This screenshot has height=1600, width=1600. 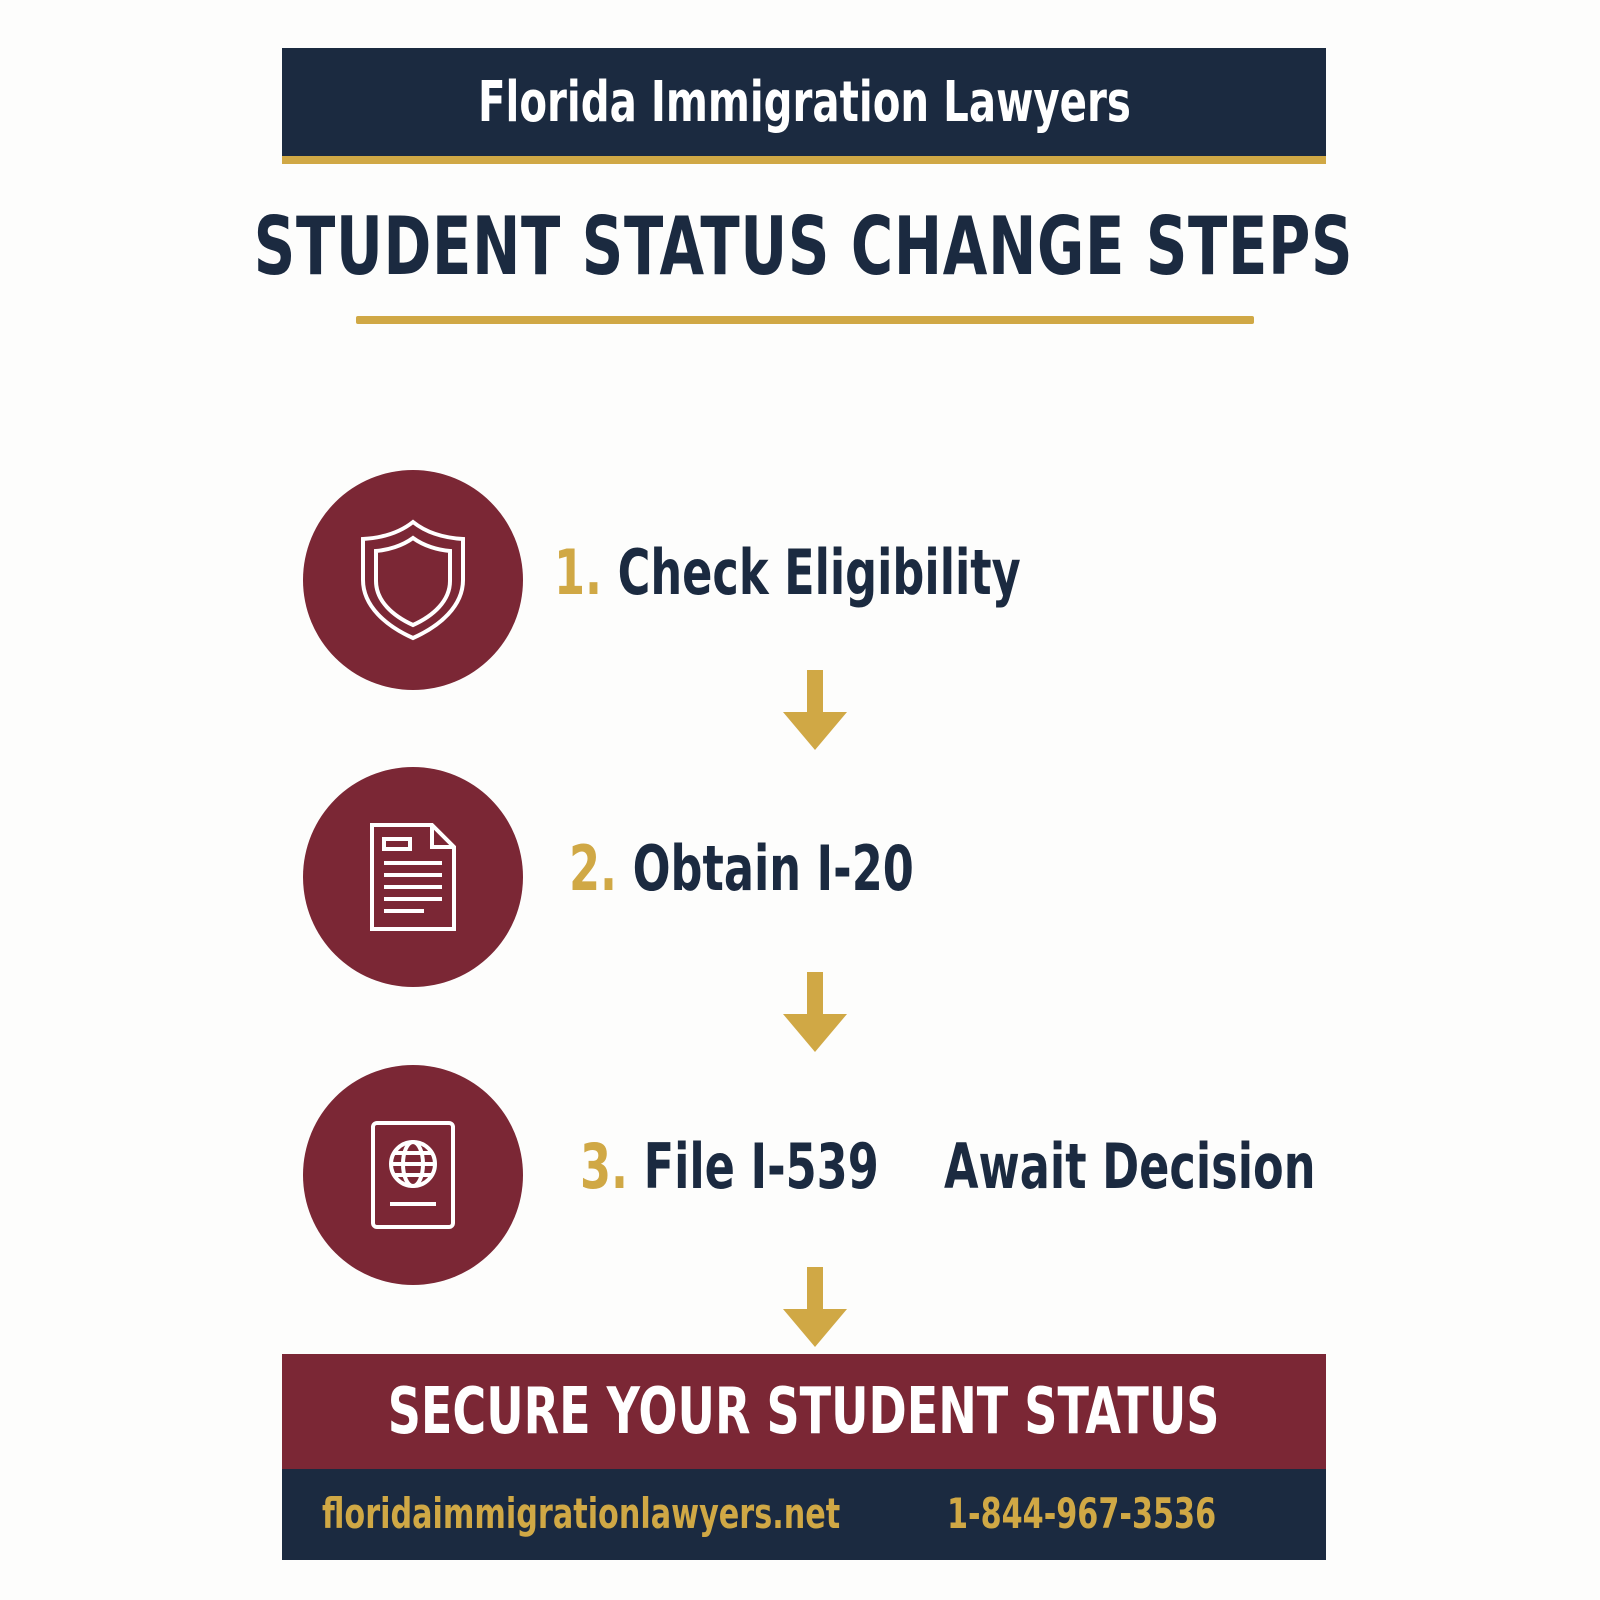 I want to click on header-gold-rule, so click(x=804, y=160).